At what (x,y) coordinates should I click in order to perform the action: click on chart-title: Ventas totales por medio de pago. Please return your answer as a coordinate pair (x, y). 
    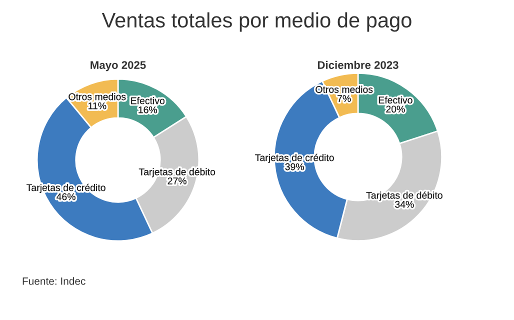
    Looking at the image, I should click on (257, 22).